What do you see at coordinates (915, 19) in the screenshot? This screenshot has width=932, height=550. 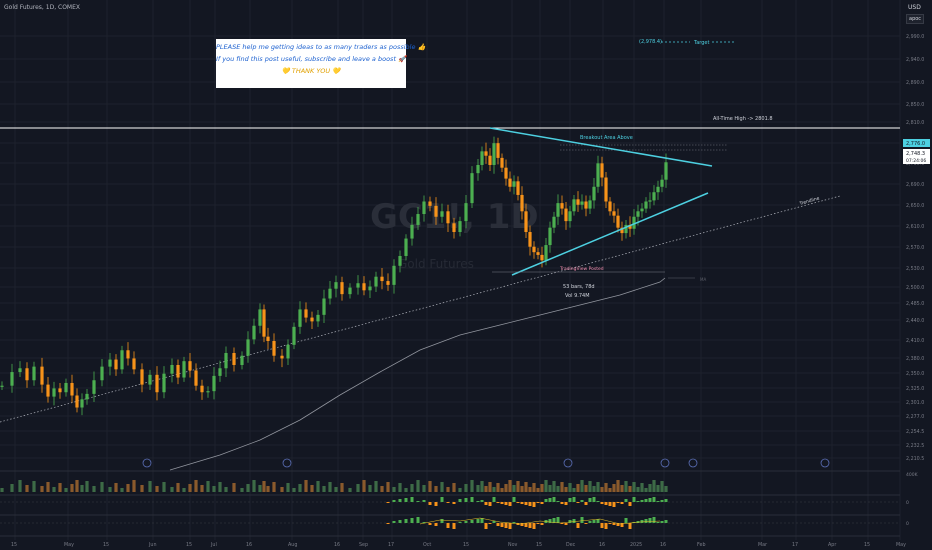 I see `scale-mode-button: apoc` at bounding box center [915, 19].